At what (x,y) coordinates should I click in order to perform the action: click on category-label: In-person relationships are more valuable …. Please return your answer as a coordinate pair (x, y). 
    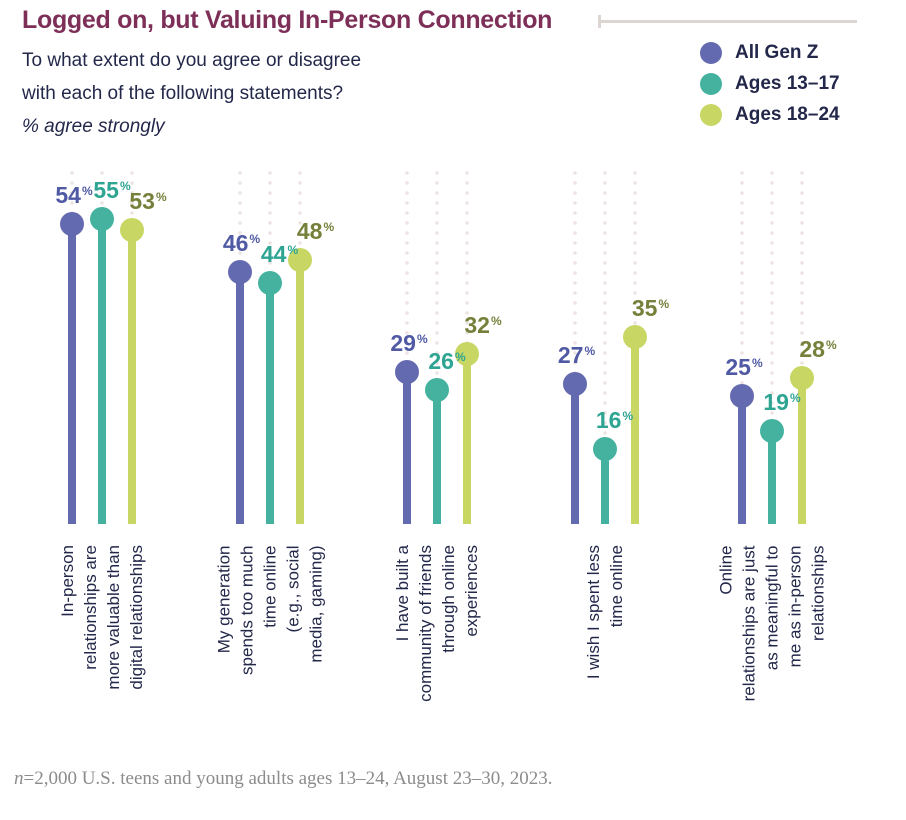
    Looking at the image, I should click on (102, 617).